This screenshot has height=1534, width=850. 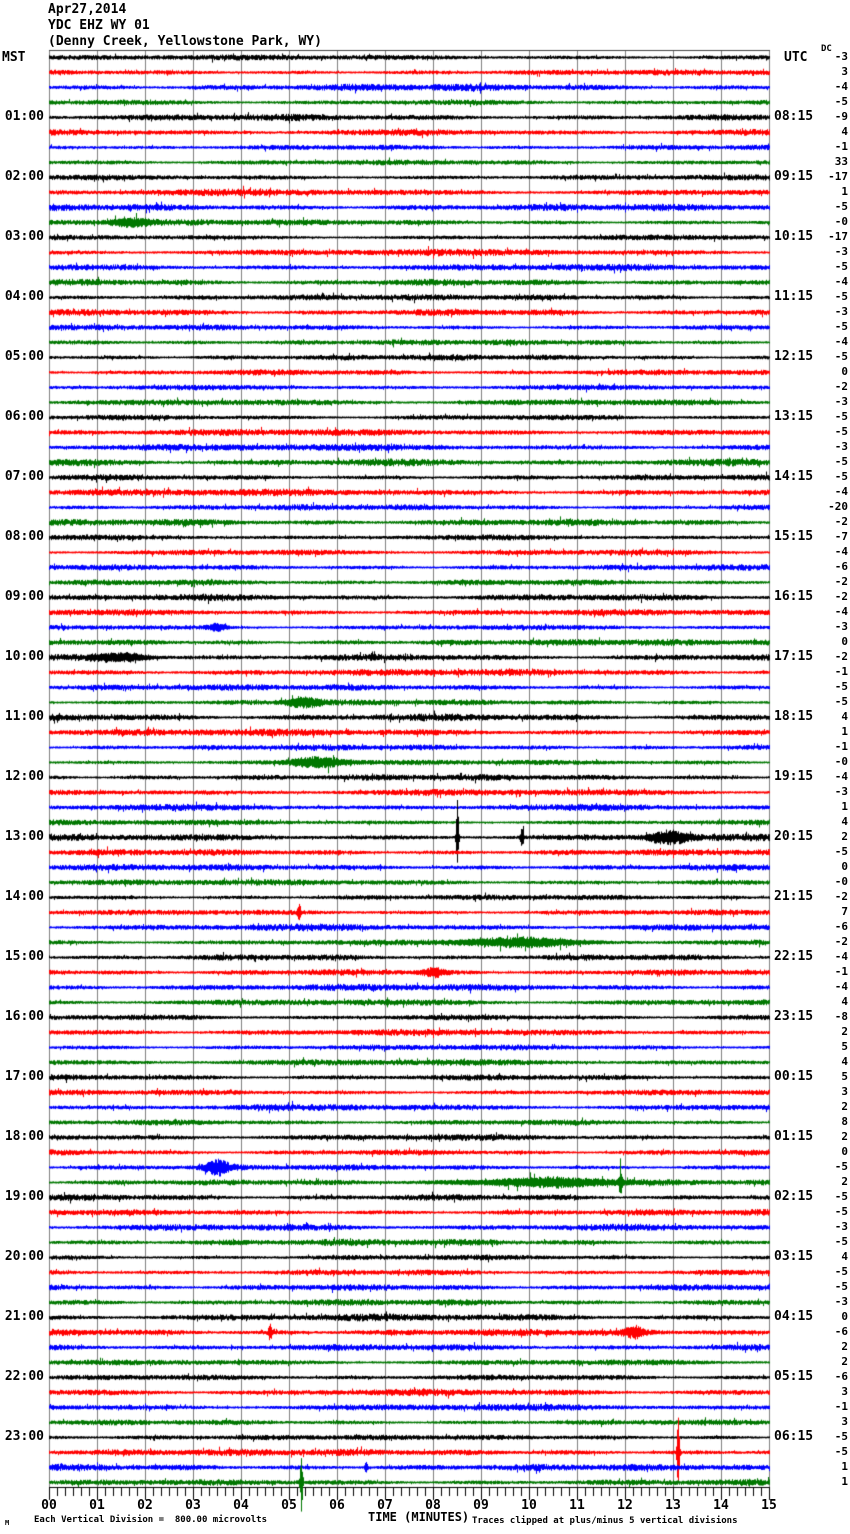 What do you see at coordinates (794, 116) in the screenshot?
I see `utc-hour-label: 08:15` at bounding box center [794, 116].